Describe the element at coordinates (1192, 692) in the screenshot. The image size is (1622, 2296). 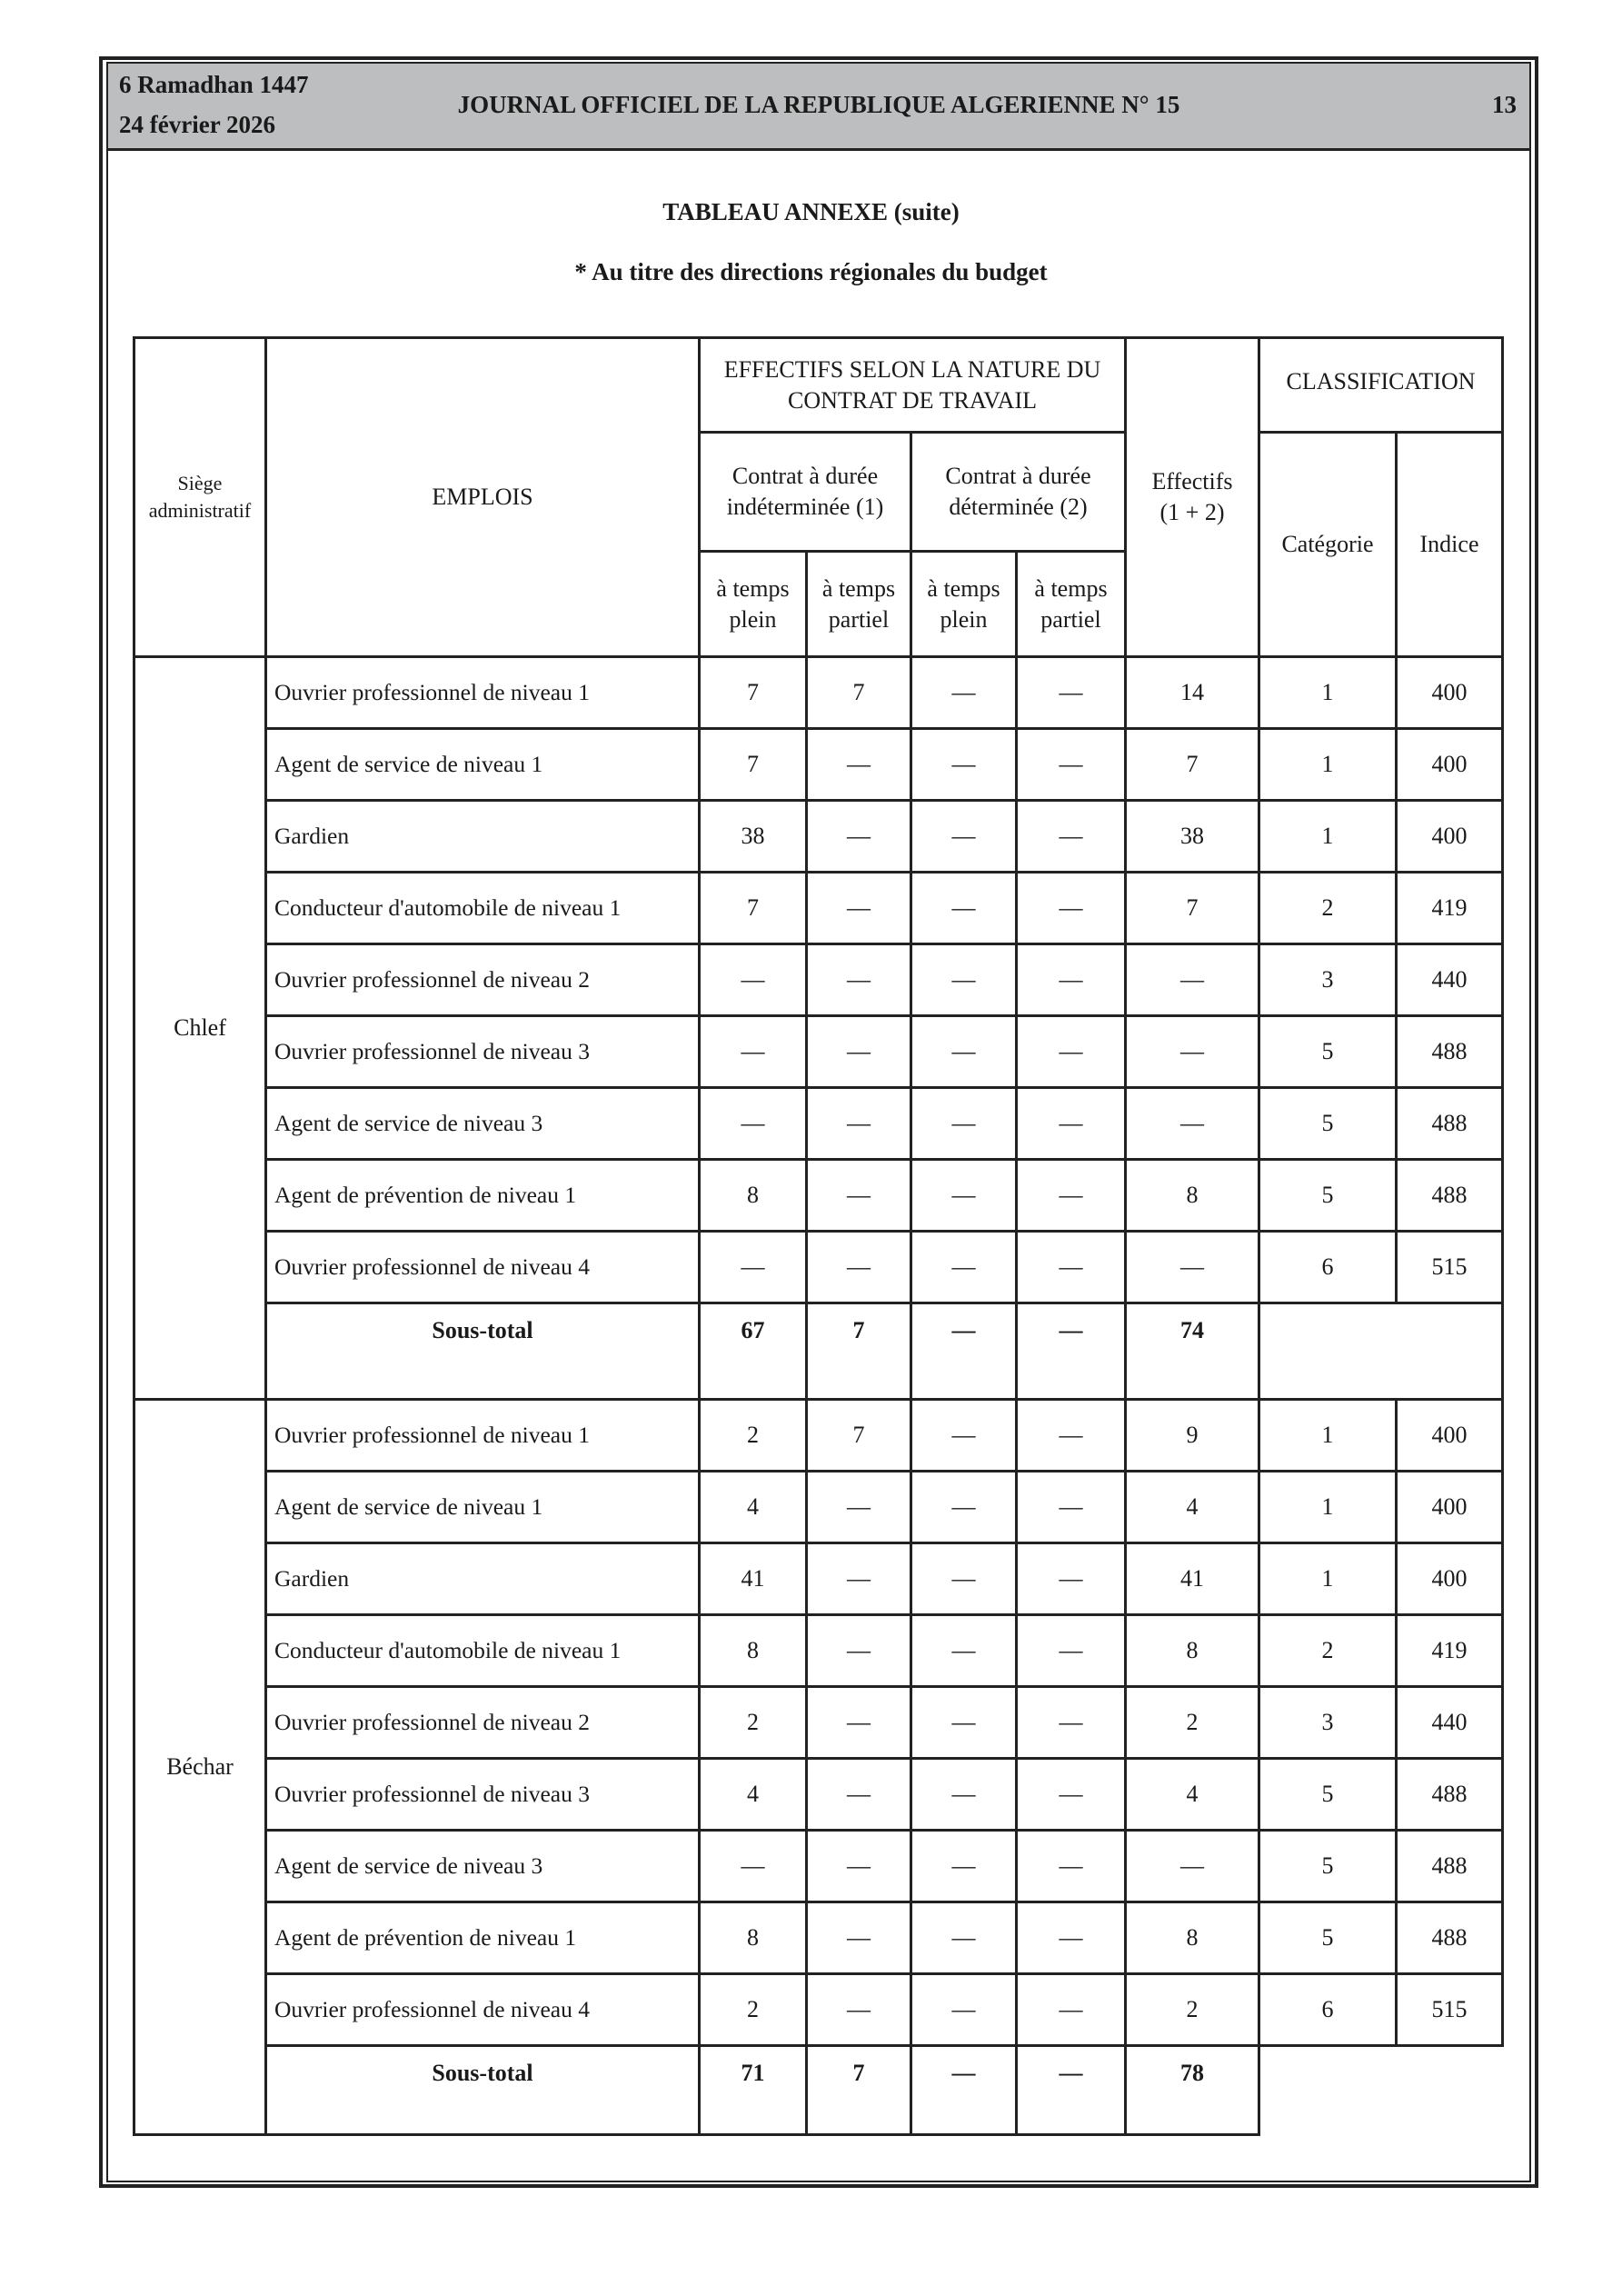
I see `effectifs-cell: 14` at that location.